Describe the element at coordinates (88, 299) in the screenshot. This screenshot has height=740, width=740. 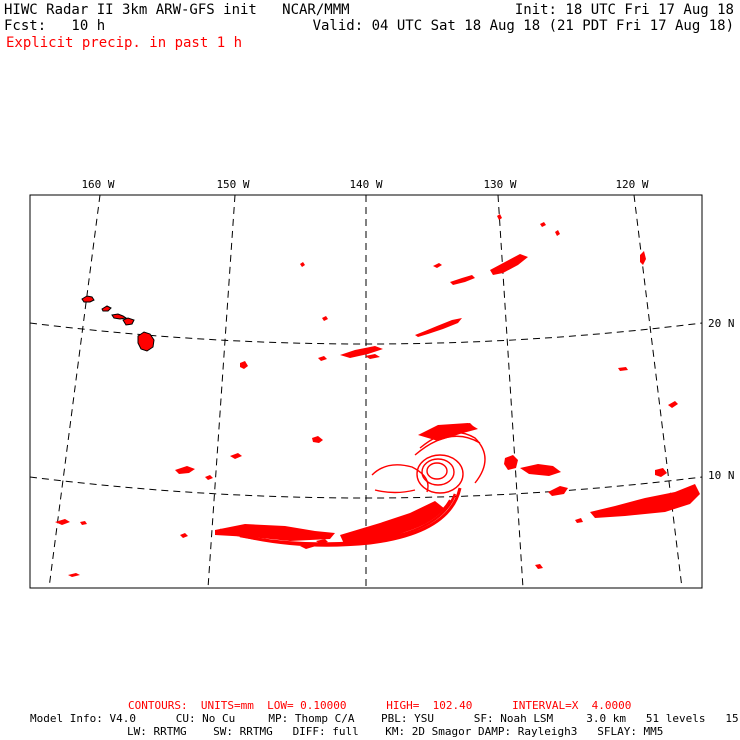
I see `island-kauai` at that location.